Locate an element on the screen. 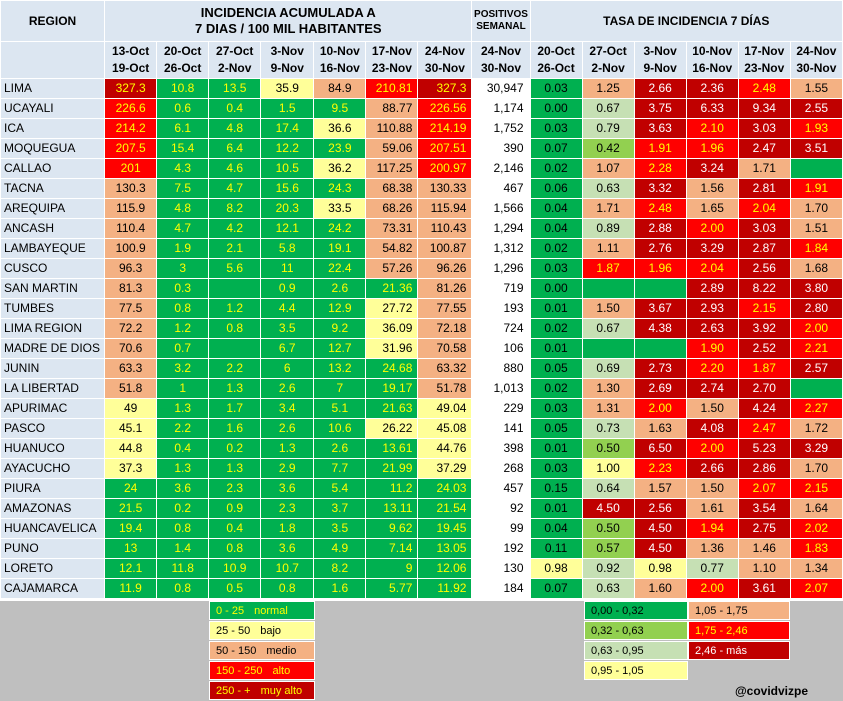 This screenshot has height=701, width=843. incidence-cell: 4.9 is located at coordinates (340, 548).